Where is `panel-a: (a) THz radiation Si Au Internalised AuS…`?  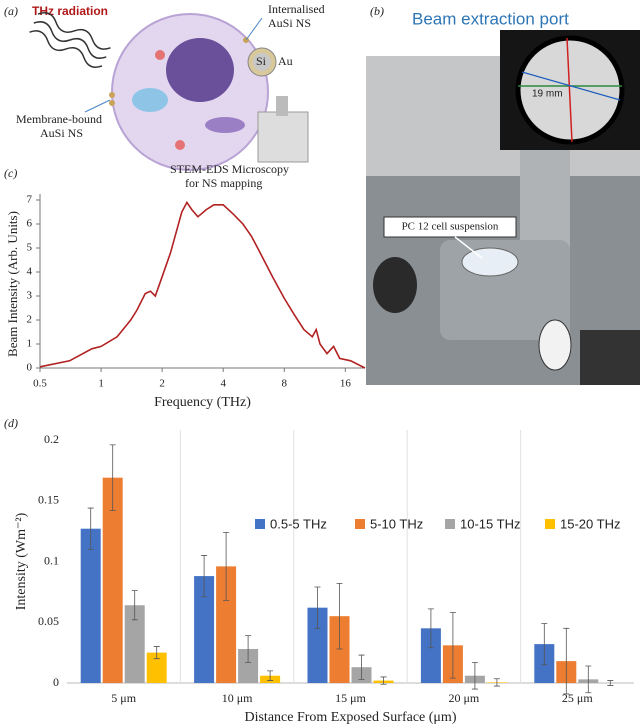 panel-a: (a) THz radiation Si Au Internalised AuS… is located at coordinates (164, 96).